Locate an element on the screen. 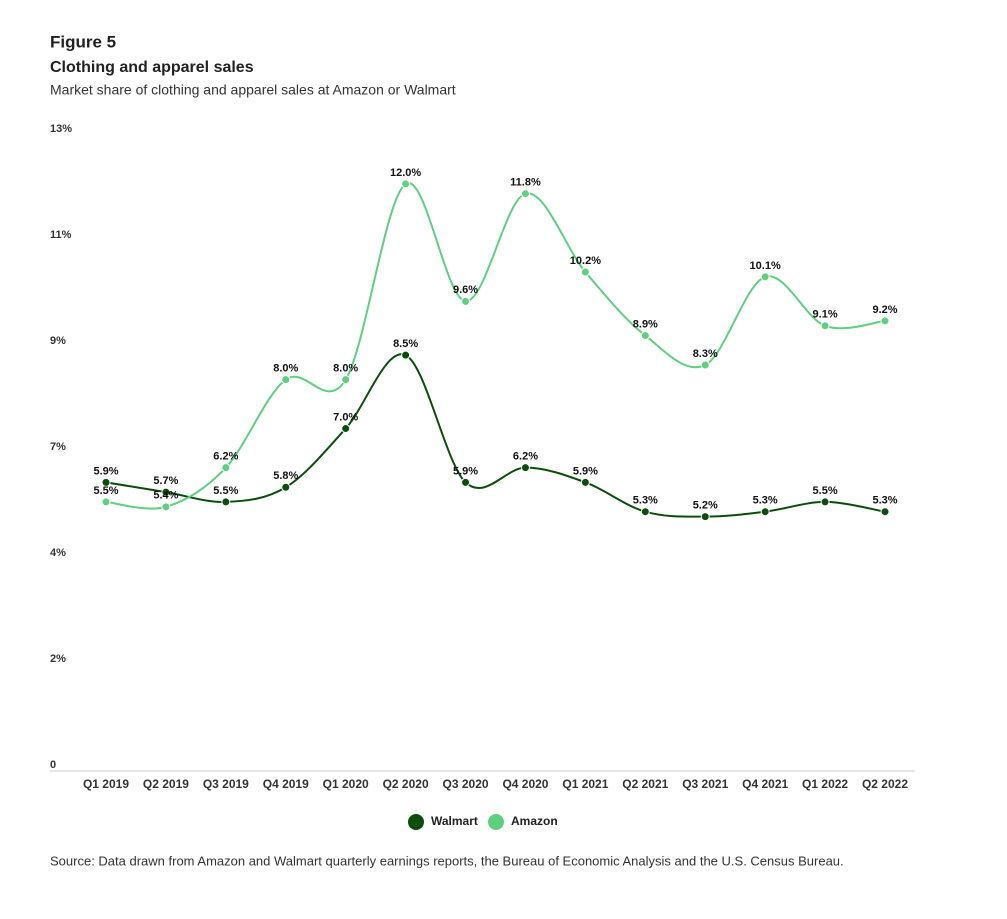 Image resolution: width=1007 pixels, height=919 pixels. x-tick-label: Q2 2020 is located at coordinates (406, 784).